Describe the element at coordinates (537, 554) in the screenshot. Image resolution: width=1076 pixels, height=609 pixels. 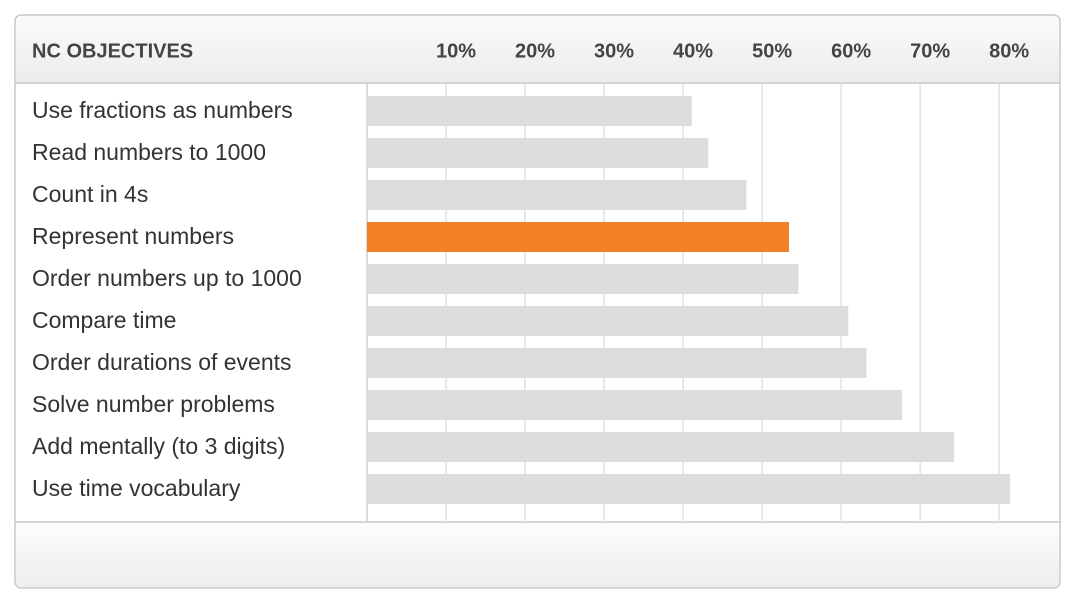
I see `footer-band` at that location.